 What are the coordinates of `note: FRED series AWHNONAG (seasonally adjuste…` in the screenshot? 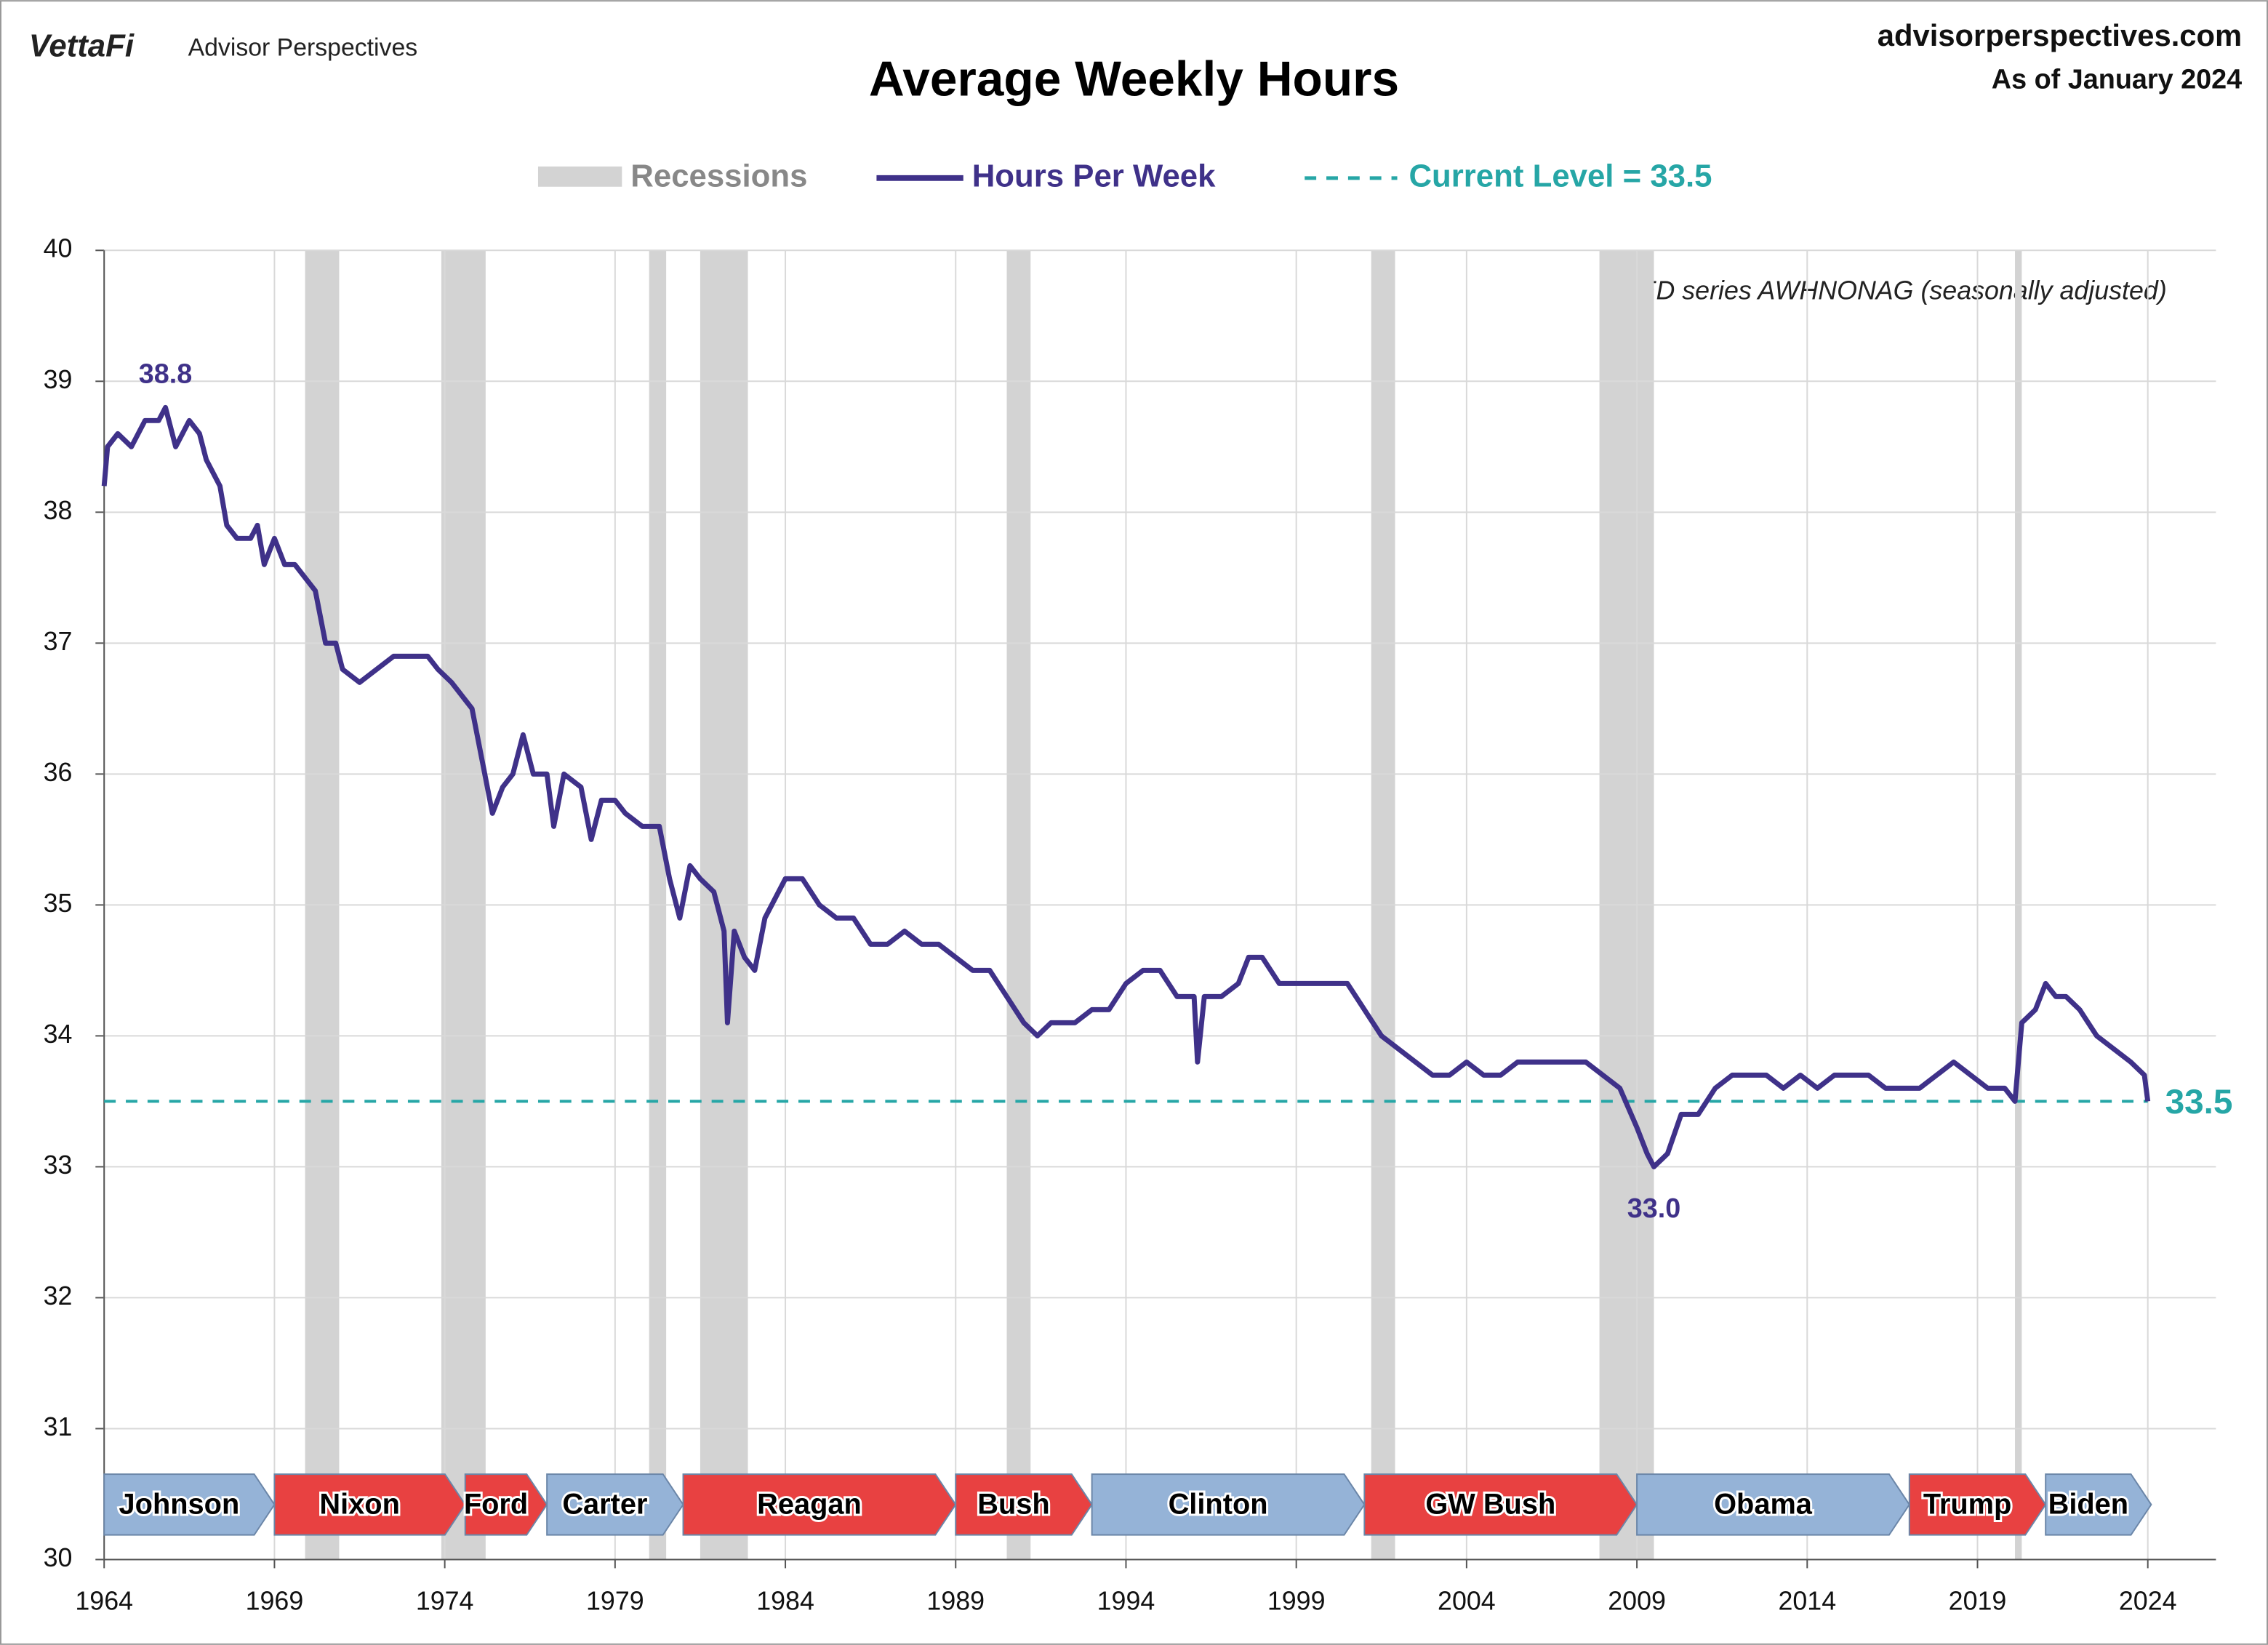 It's located at (1885, 290).